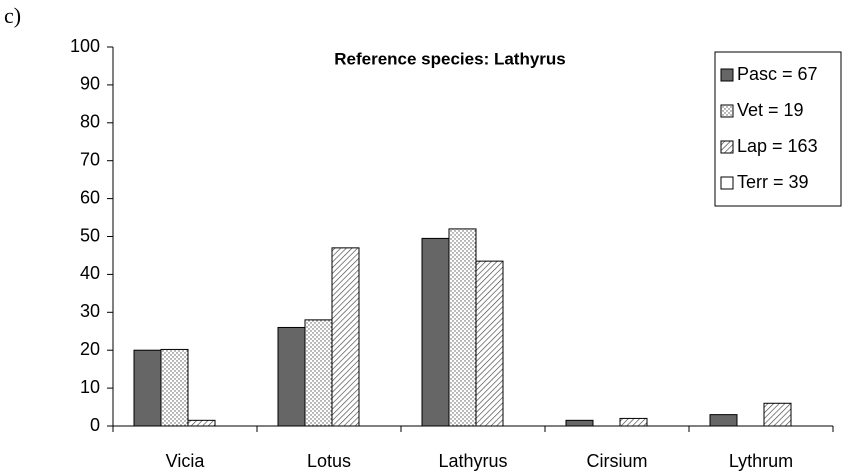 This screenshot has height=475, width=861. What do you see at coordinates (90, 122) in the screenshot?
I see `y-tick-label: 80` at bounding box center [90, 122].